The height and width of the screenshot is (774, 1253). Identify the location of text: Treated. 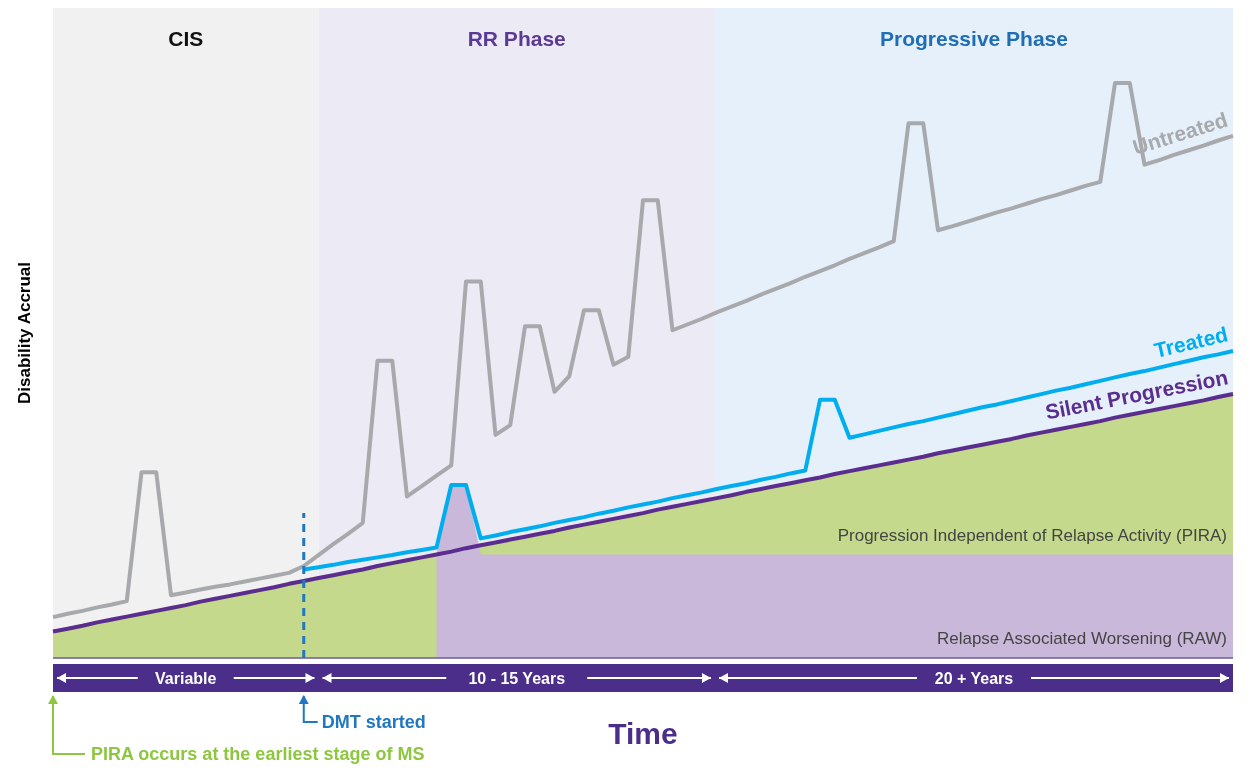
(1190, 342).